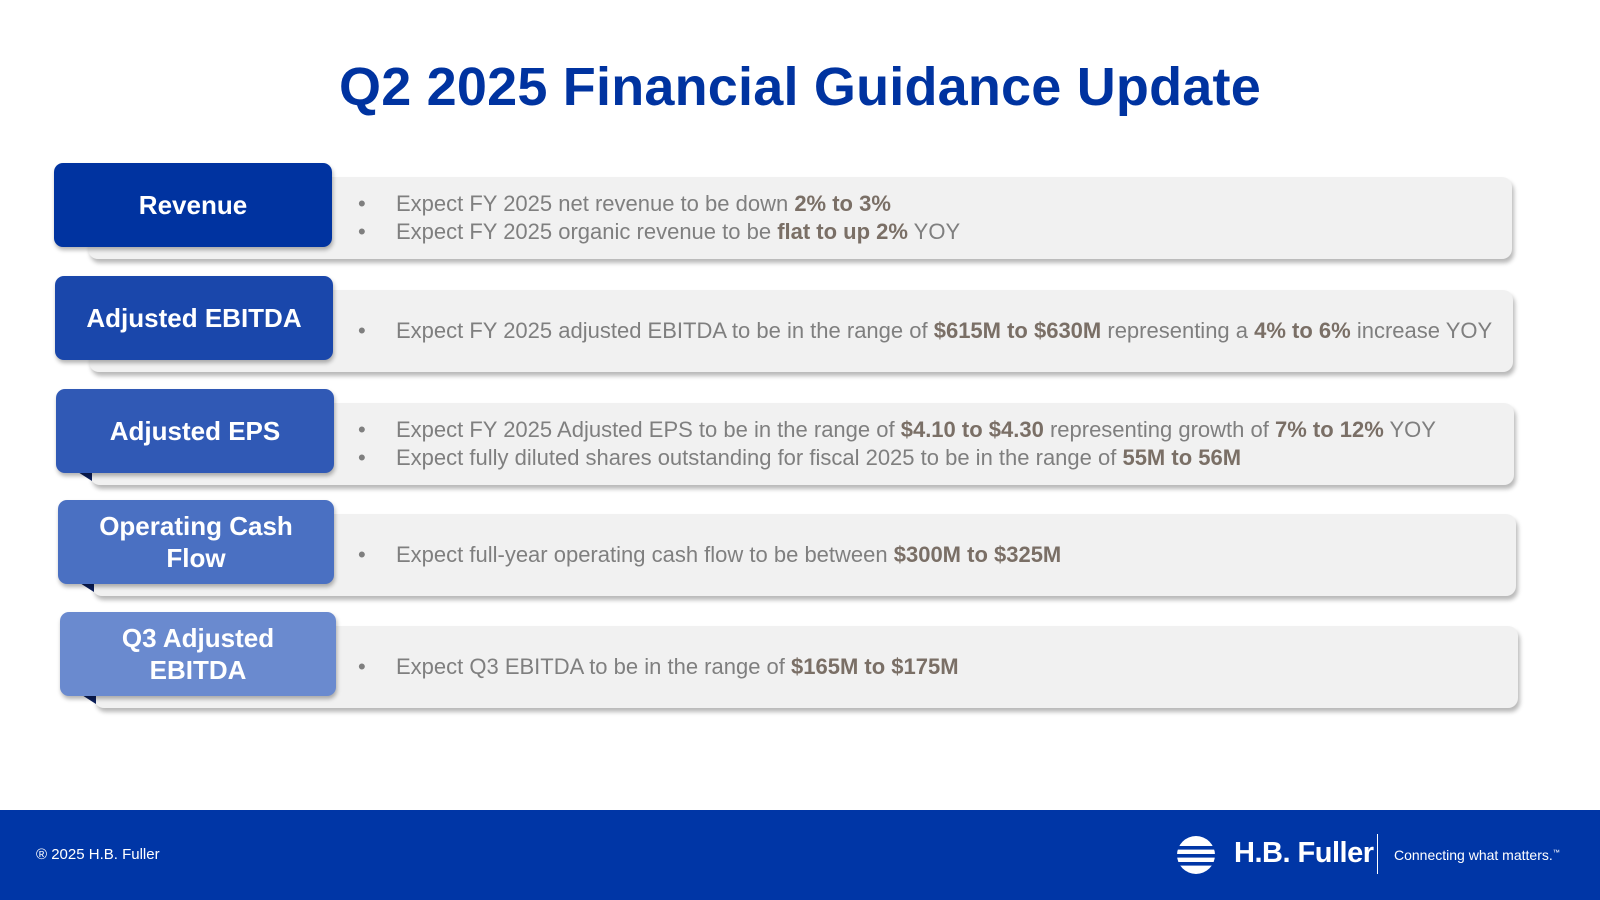 This screenshot has height=900, width=1600. Describe the element at coordinates (1473, 855) in the screenshot. I see `tagline-text: Connecting what matters.` at that location.